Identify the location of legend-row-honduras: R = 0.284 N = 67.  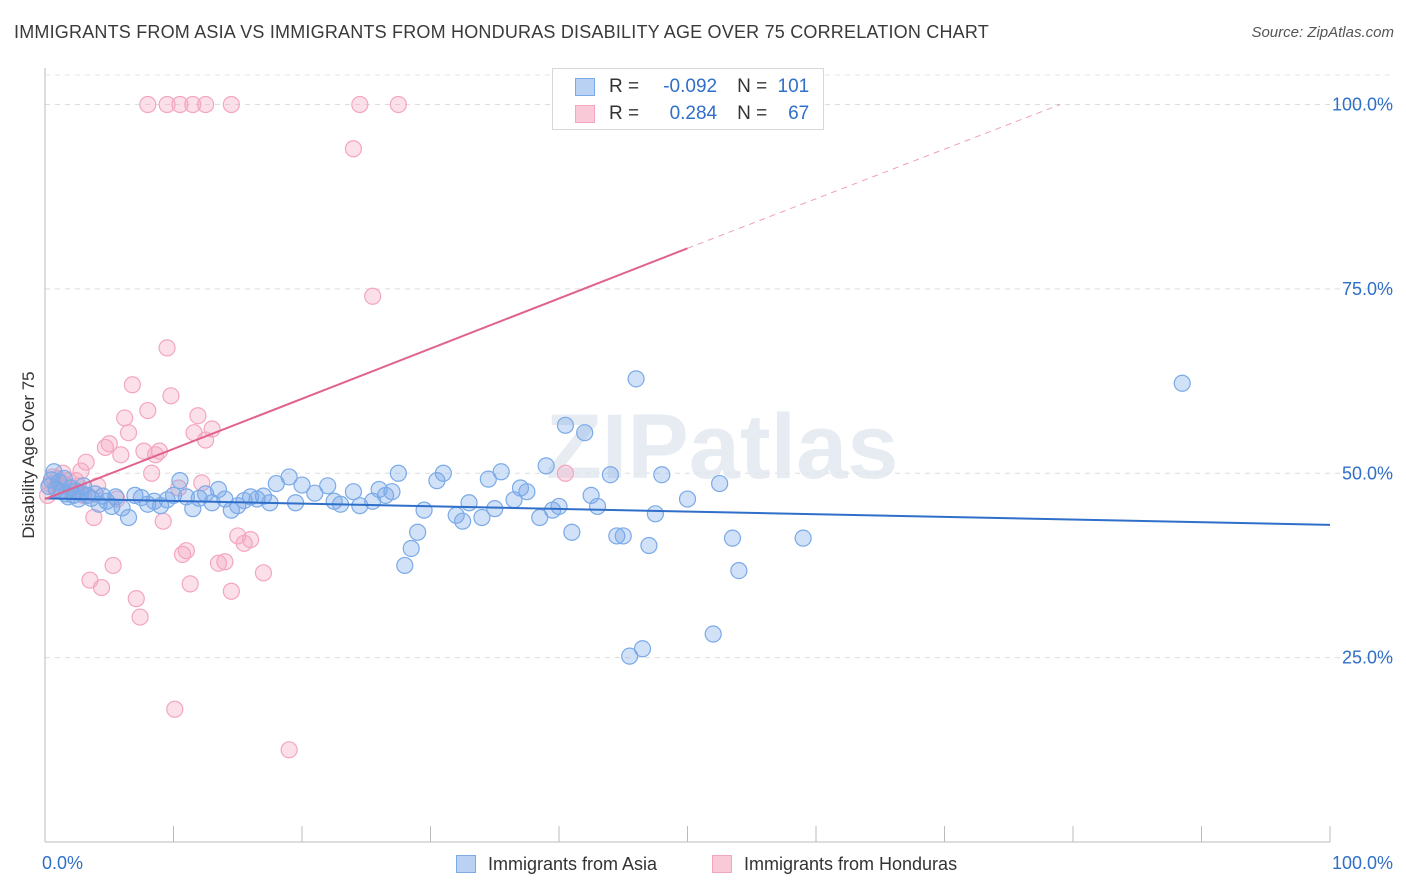
(692, 114).